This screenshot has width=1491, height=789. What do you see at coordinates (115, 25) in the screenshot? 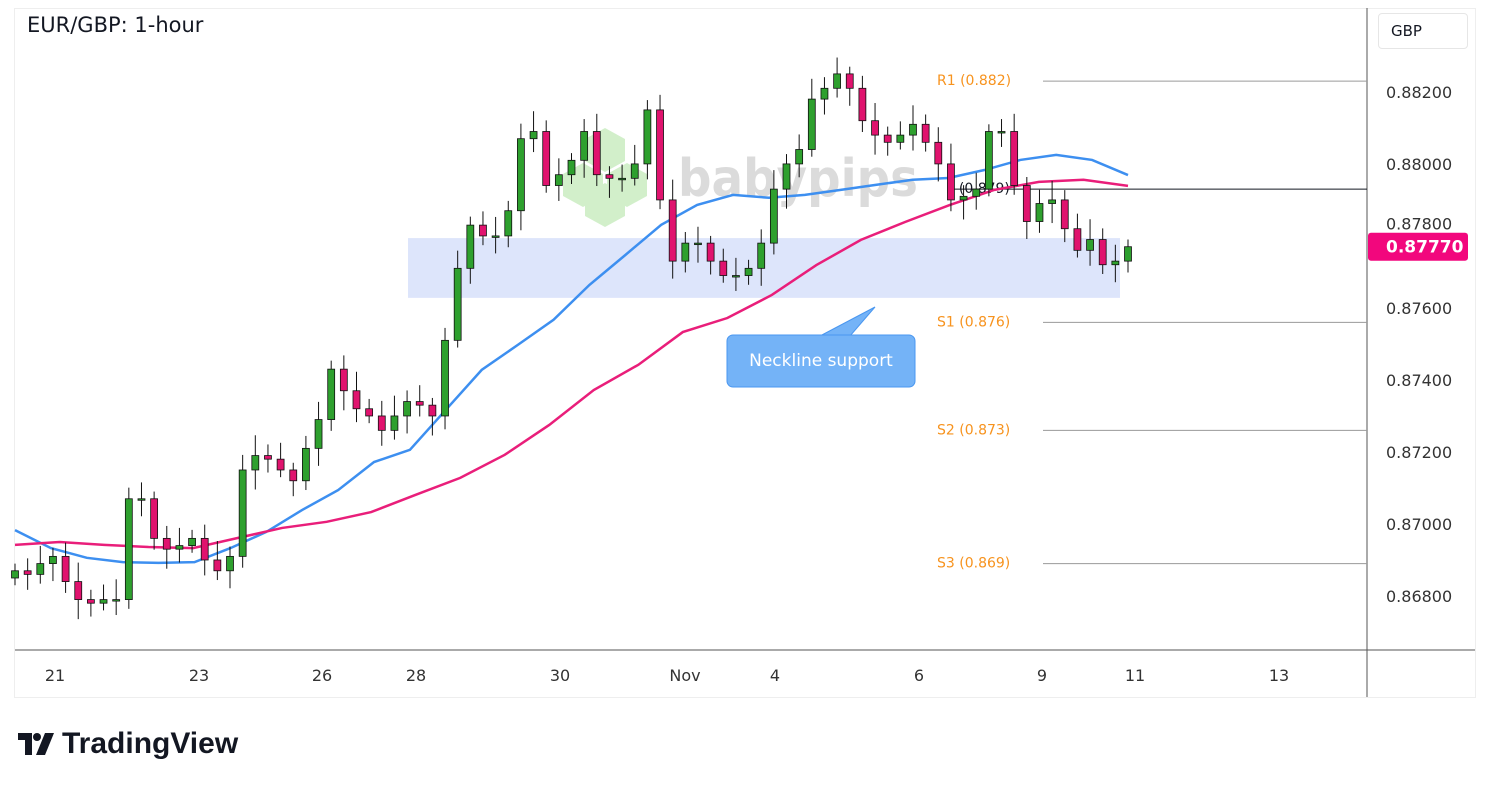
I see `chart-title: EUR/GBP: 1-hour` at bounding box center [115, 25].